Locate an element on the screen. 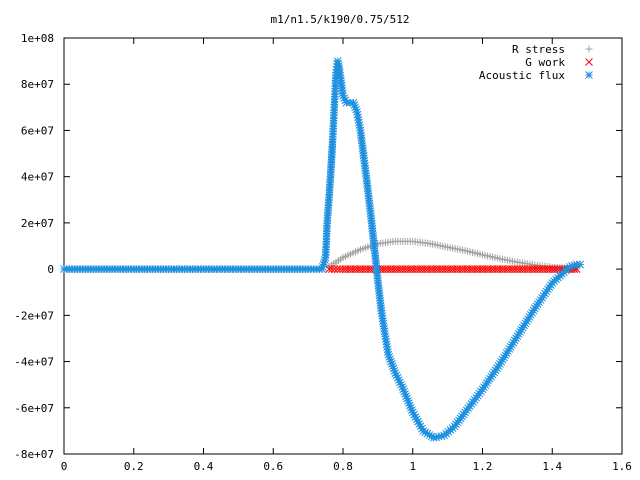 This screenshot has height=480, width=640. y-tick-label: -4e+07 is located at coordinates (34, 362).